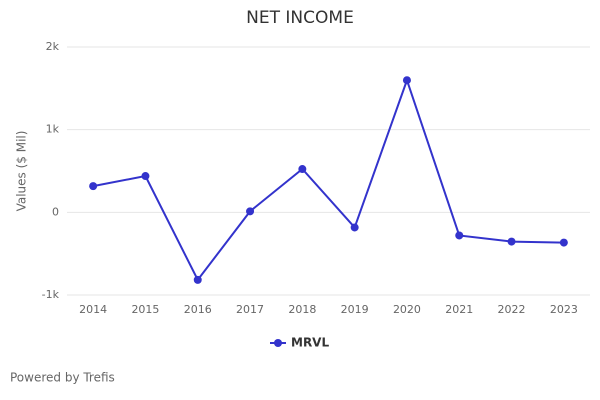 The width and height of the screenshot is (600, 400). Describe the element at coordinates (145, 309) in the screenshot. I see `x-tick-label: 2015` at that location.